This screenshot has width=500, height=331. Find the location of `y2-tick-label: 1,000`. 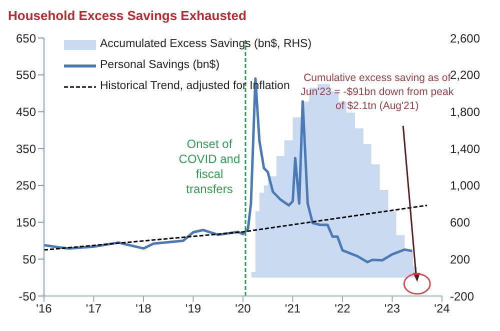

y2-tick-label: 1,000 is located at coordinates (465, 185).